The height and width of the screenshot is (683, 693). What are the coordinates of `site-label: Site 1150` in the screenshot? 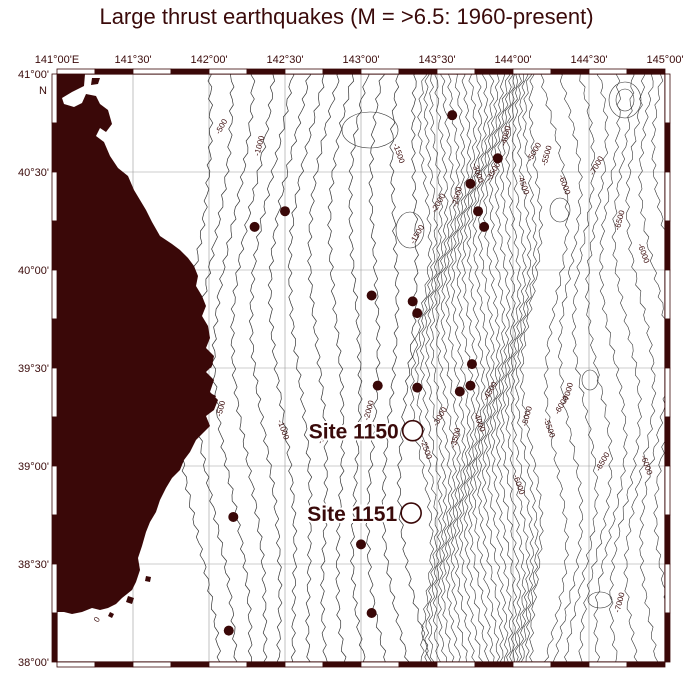 It's located at (354, 432).